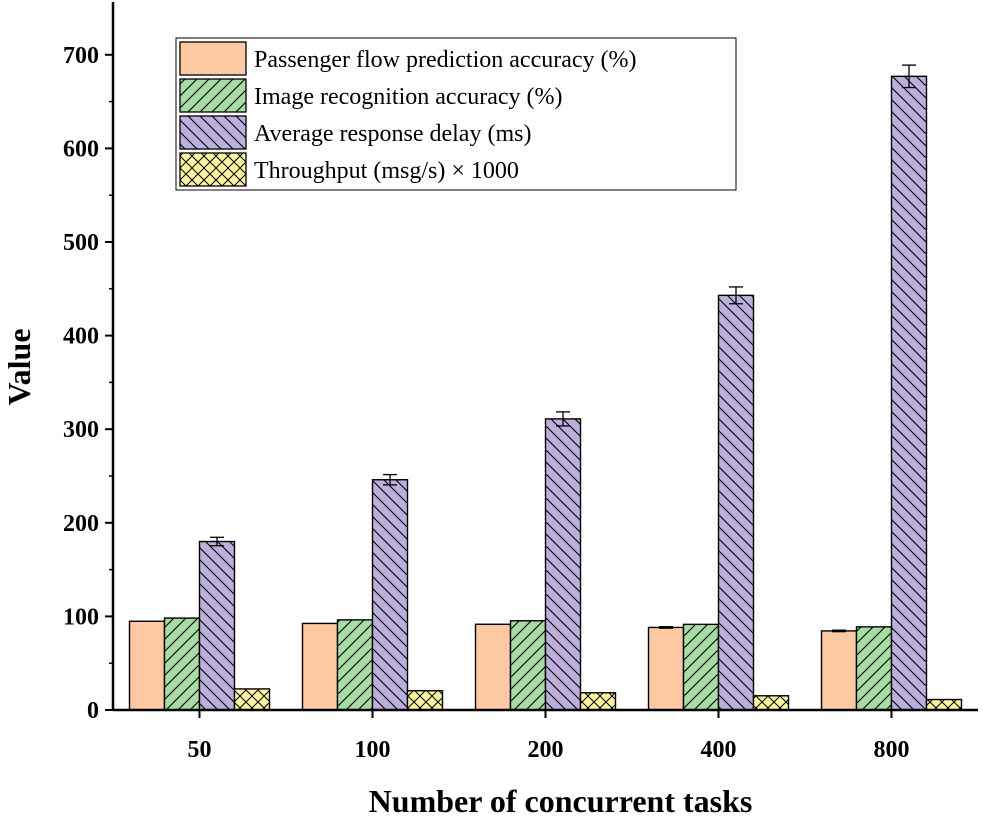 The height and width of the screenshot is (816, 994). Describe the element at coordinates (561, 799) in the screenshot. I see `x-axis-title: Number of concurrent tasks` at that location.